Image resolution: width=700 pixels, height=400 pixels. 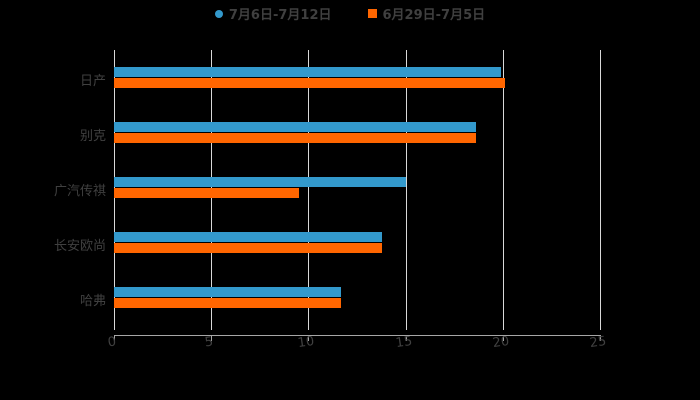 What do you see at coordinates (306, 342) in the screenshot?
I see `x-tick-label: 10` at bounding box center [306, 342].